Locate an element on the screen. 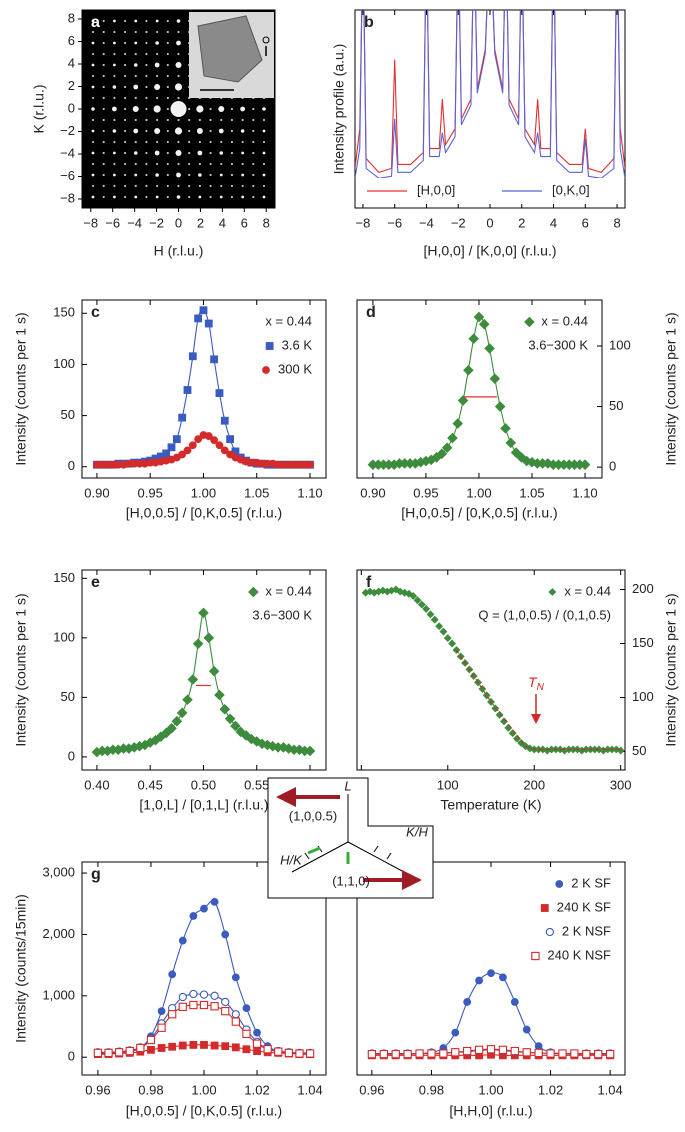  legend-label: Q = (1,0,0.5) / (0,1,0.5) is located at coordinates (544, 614).